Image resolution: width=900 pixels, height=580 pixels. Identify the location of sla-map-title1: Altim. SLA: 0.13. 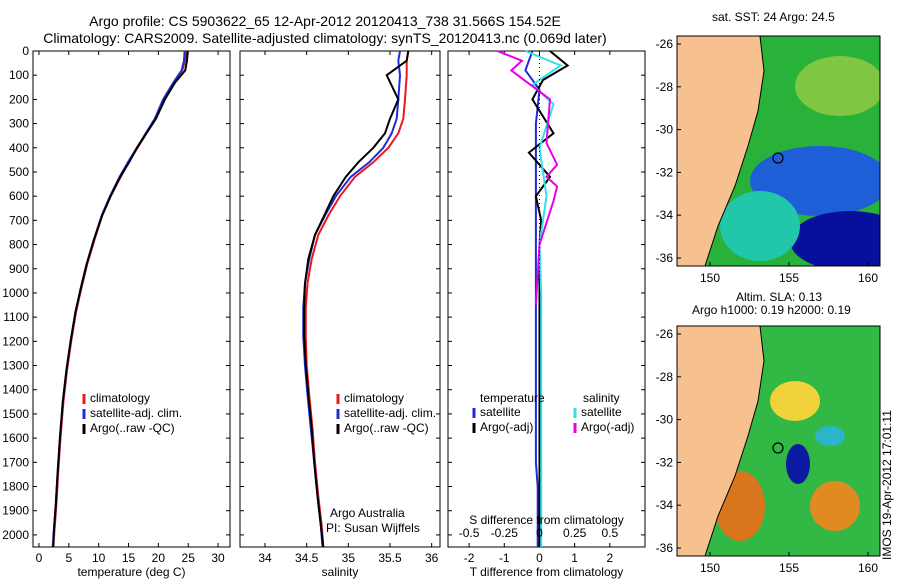
(779, 297).